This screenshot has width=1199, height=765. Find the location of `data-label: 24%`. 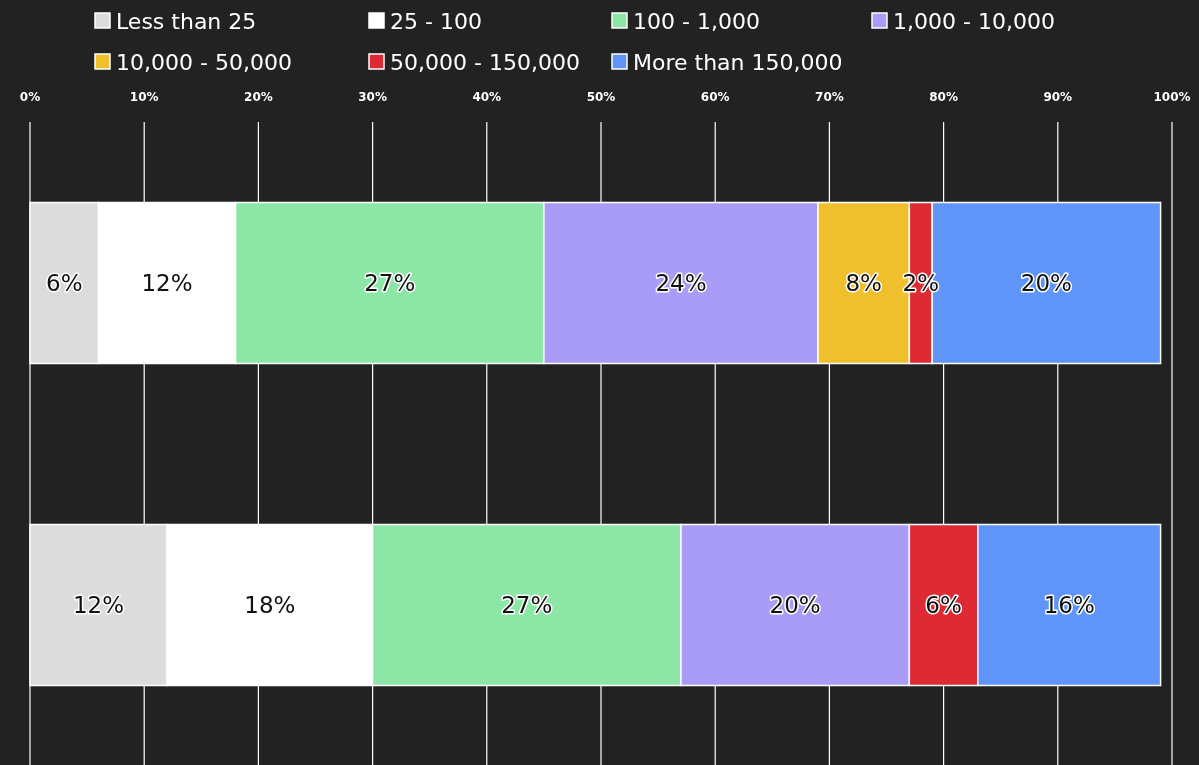

data-label: 24% is located at coordinates (681, 283).